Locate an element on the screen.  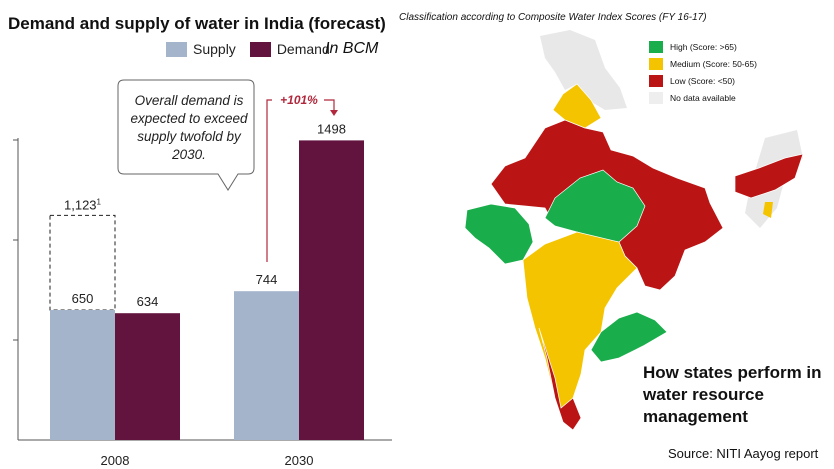
growth-label: +101% is located at coordinates (299, 100).